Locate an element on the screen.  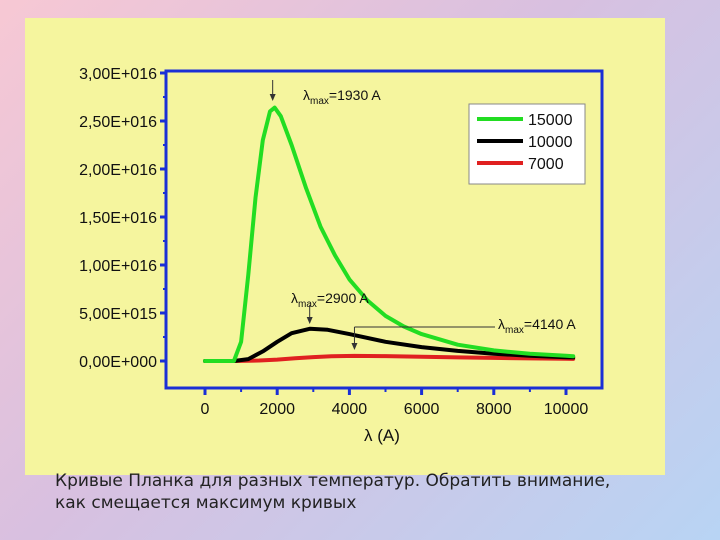
annotation-arrow-1930-head is located at coordinates (272, 97).